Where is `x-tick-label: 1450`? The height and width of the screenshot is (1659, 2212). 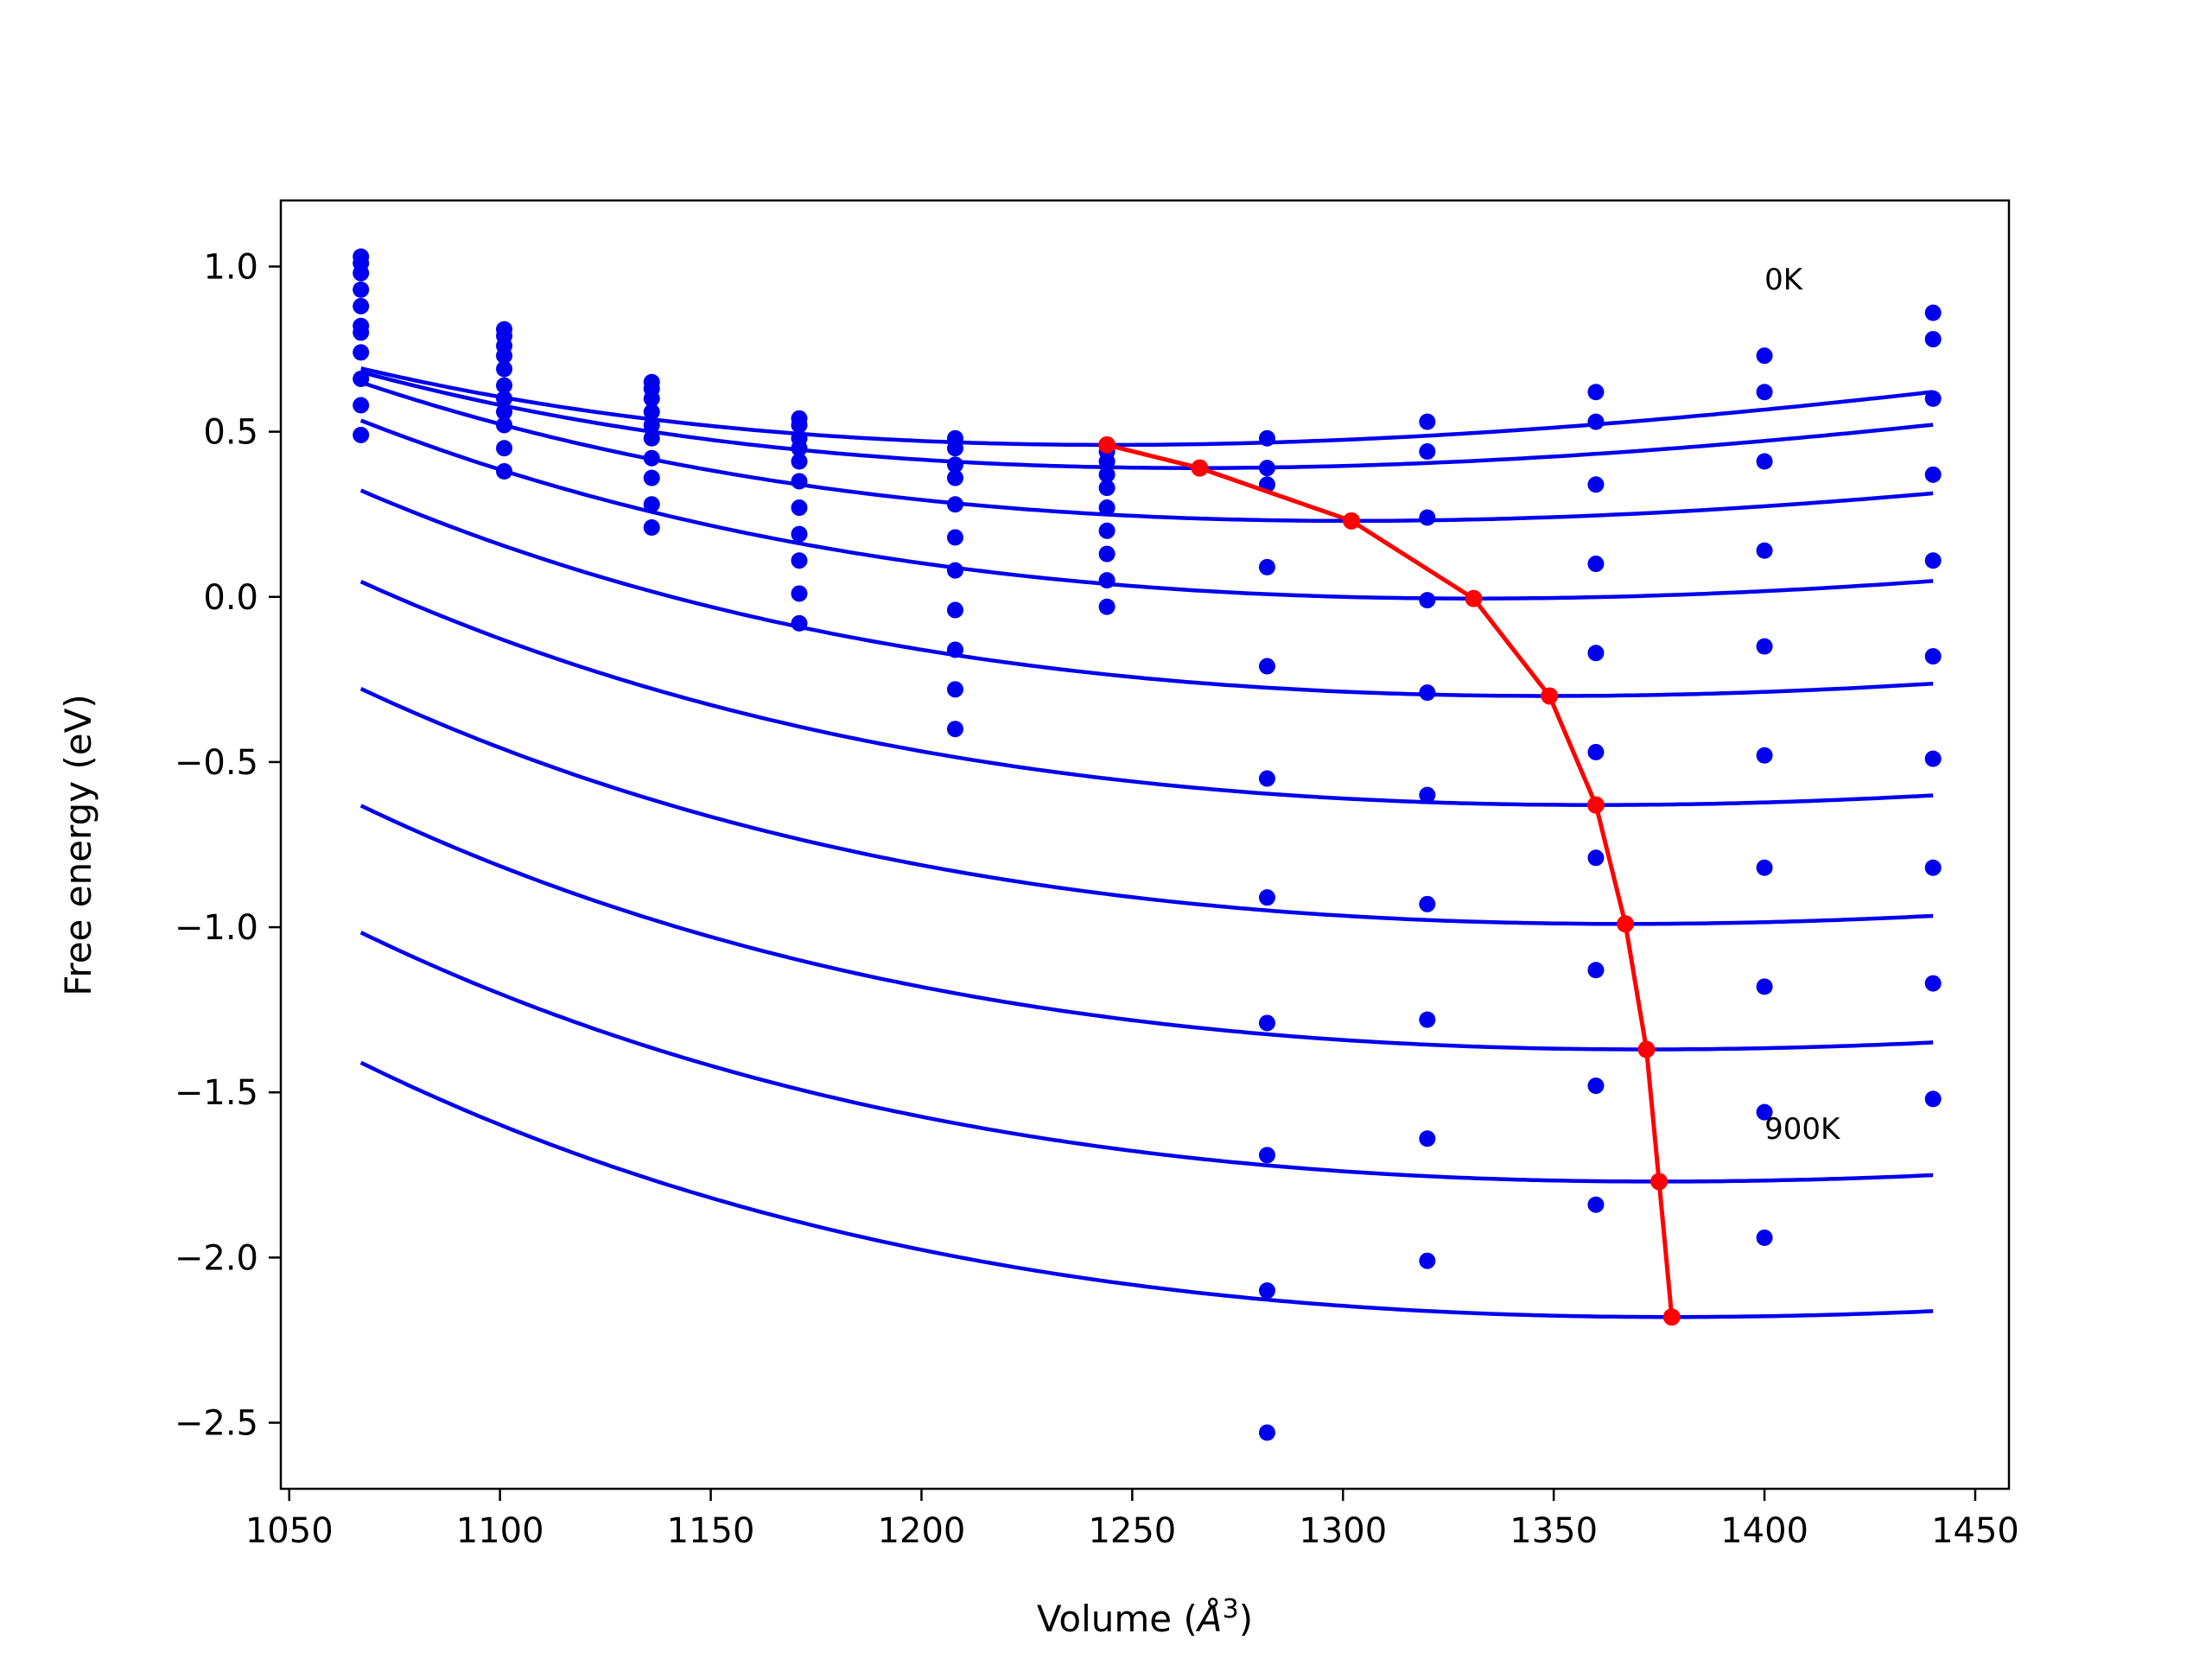 x-tick-label: 1450 is located at coordinates (1975, 1531).